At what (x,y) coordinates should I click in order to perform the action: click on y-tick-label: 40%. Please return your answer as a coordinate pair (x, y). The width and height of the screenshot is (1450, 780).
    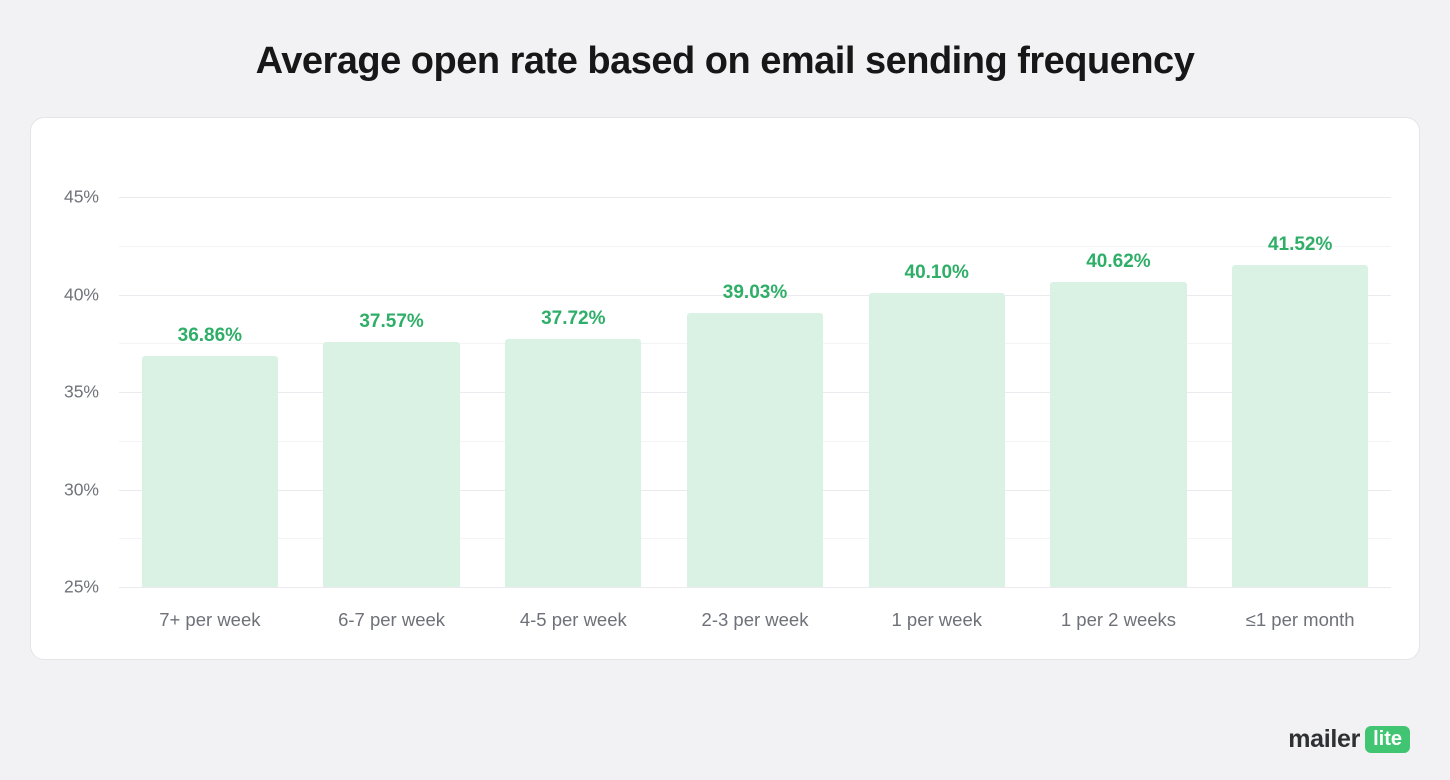
    Looking at the image, I should click on (81, 294).